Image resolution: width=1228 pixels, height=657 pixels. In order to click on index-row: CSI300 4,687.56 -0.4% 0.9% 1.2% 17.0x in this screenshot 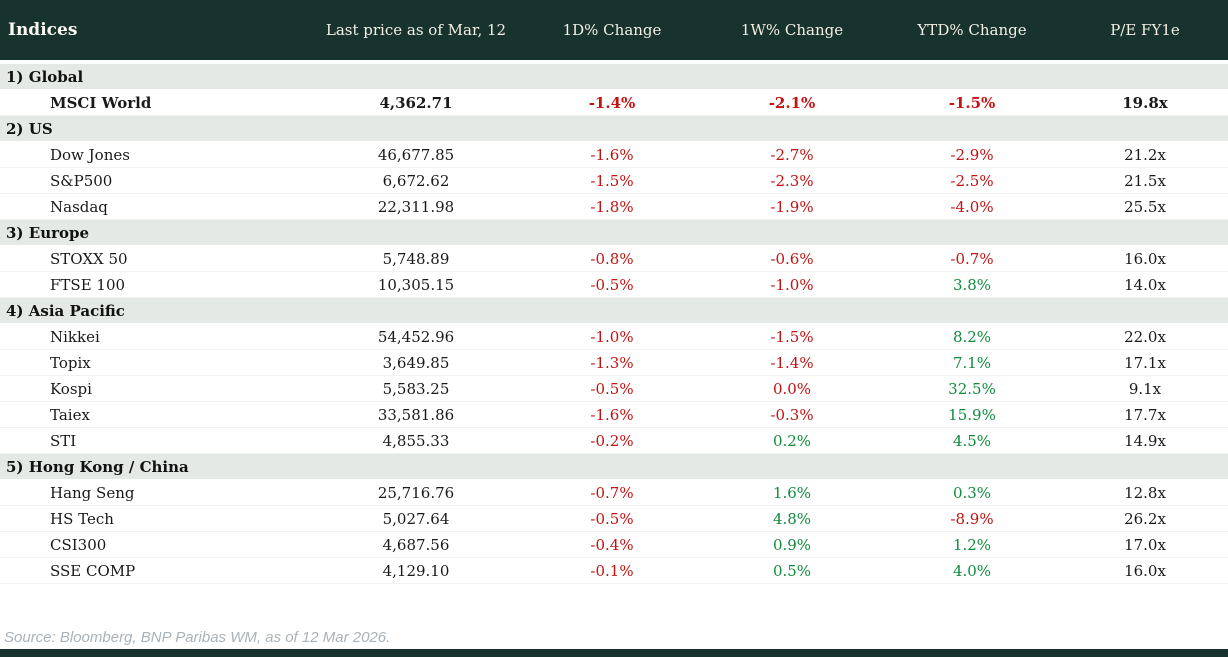, I will do `click(614, 545)`.